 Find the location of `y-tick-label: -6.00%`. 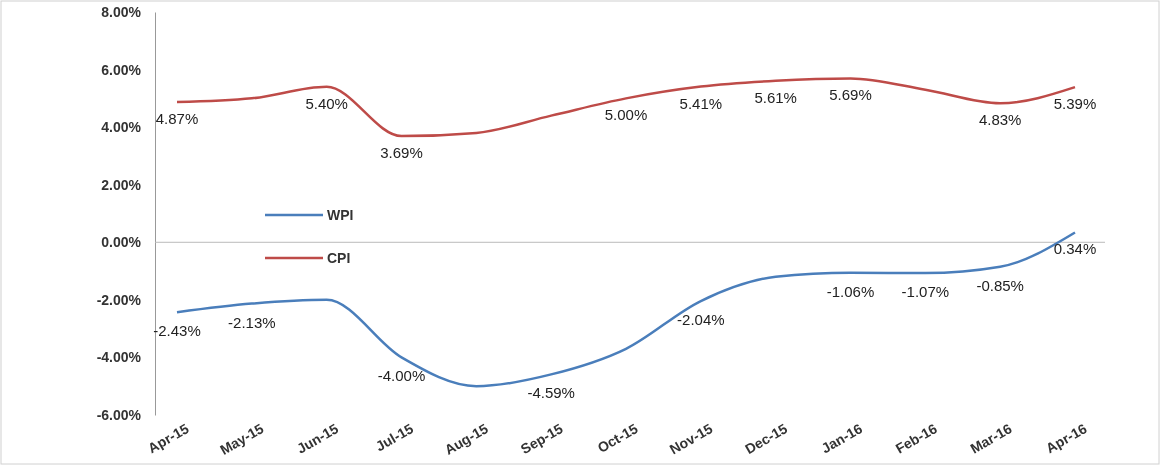

y-tick-label: -6.00% is located at coordinates (119, 414).